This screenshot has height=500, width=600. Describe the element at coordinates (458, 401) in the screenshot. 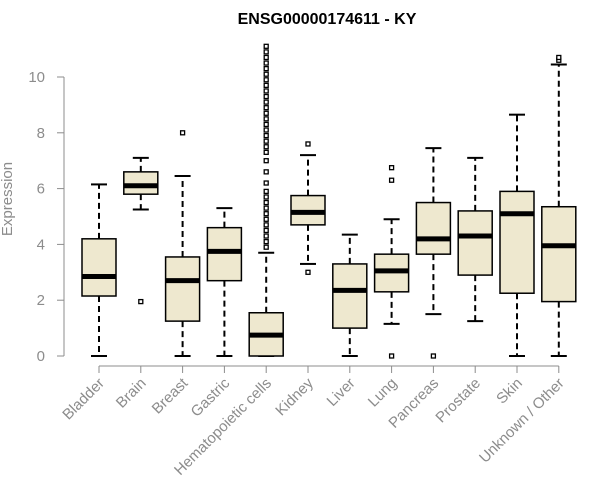

I see `x-tick-label: Prostate` at that location.